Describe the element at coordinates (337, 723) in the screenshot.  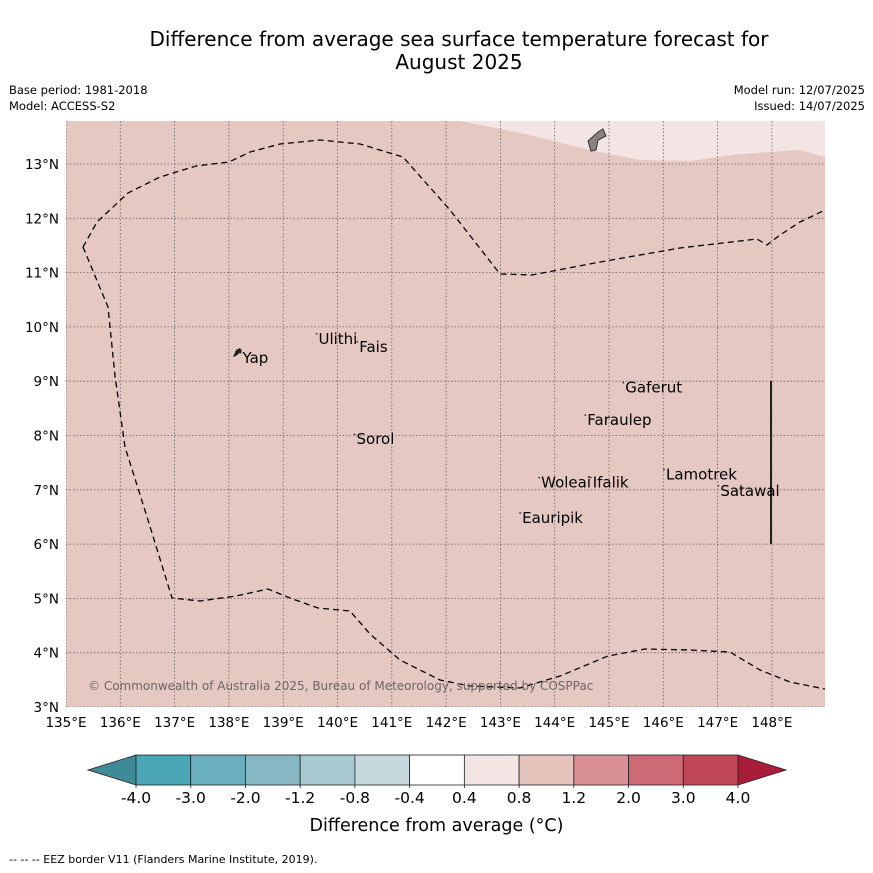
I see `lon-tick-label: 140°E` at that location.